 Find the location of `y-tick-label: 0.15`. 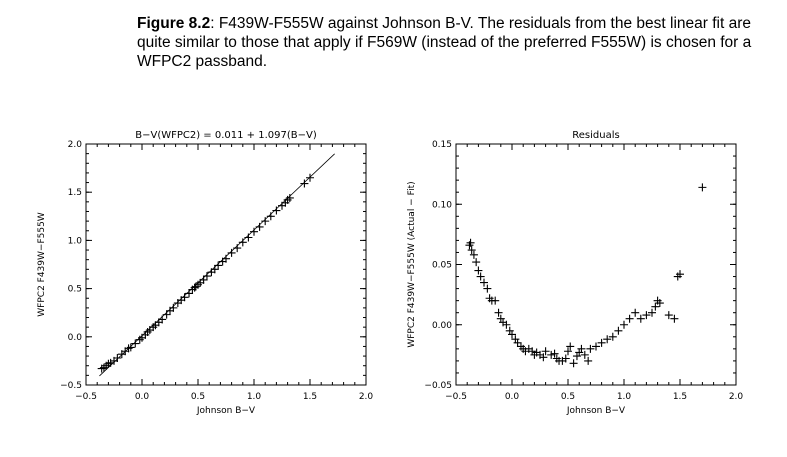

y-tick-label: 0.15 is located at coordinates (442, 145).